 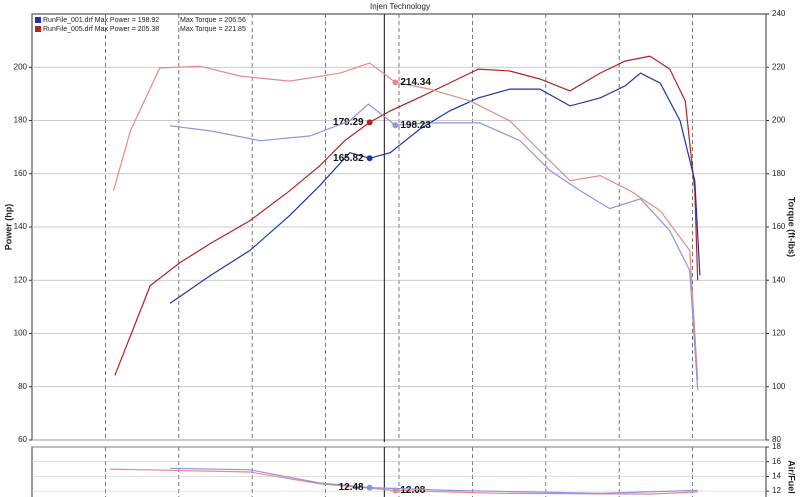 What do you see at coordinates (779, 13) in the screenshot?
I see `y2-tick-label: 240` at bounding box center [779, 13].